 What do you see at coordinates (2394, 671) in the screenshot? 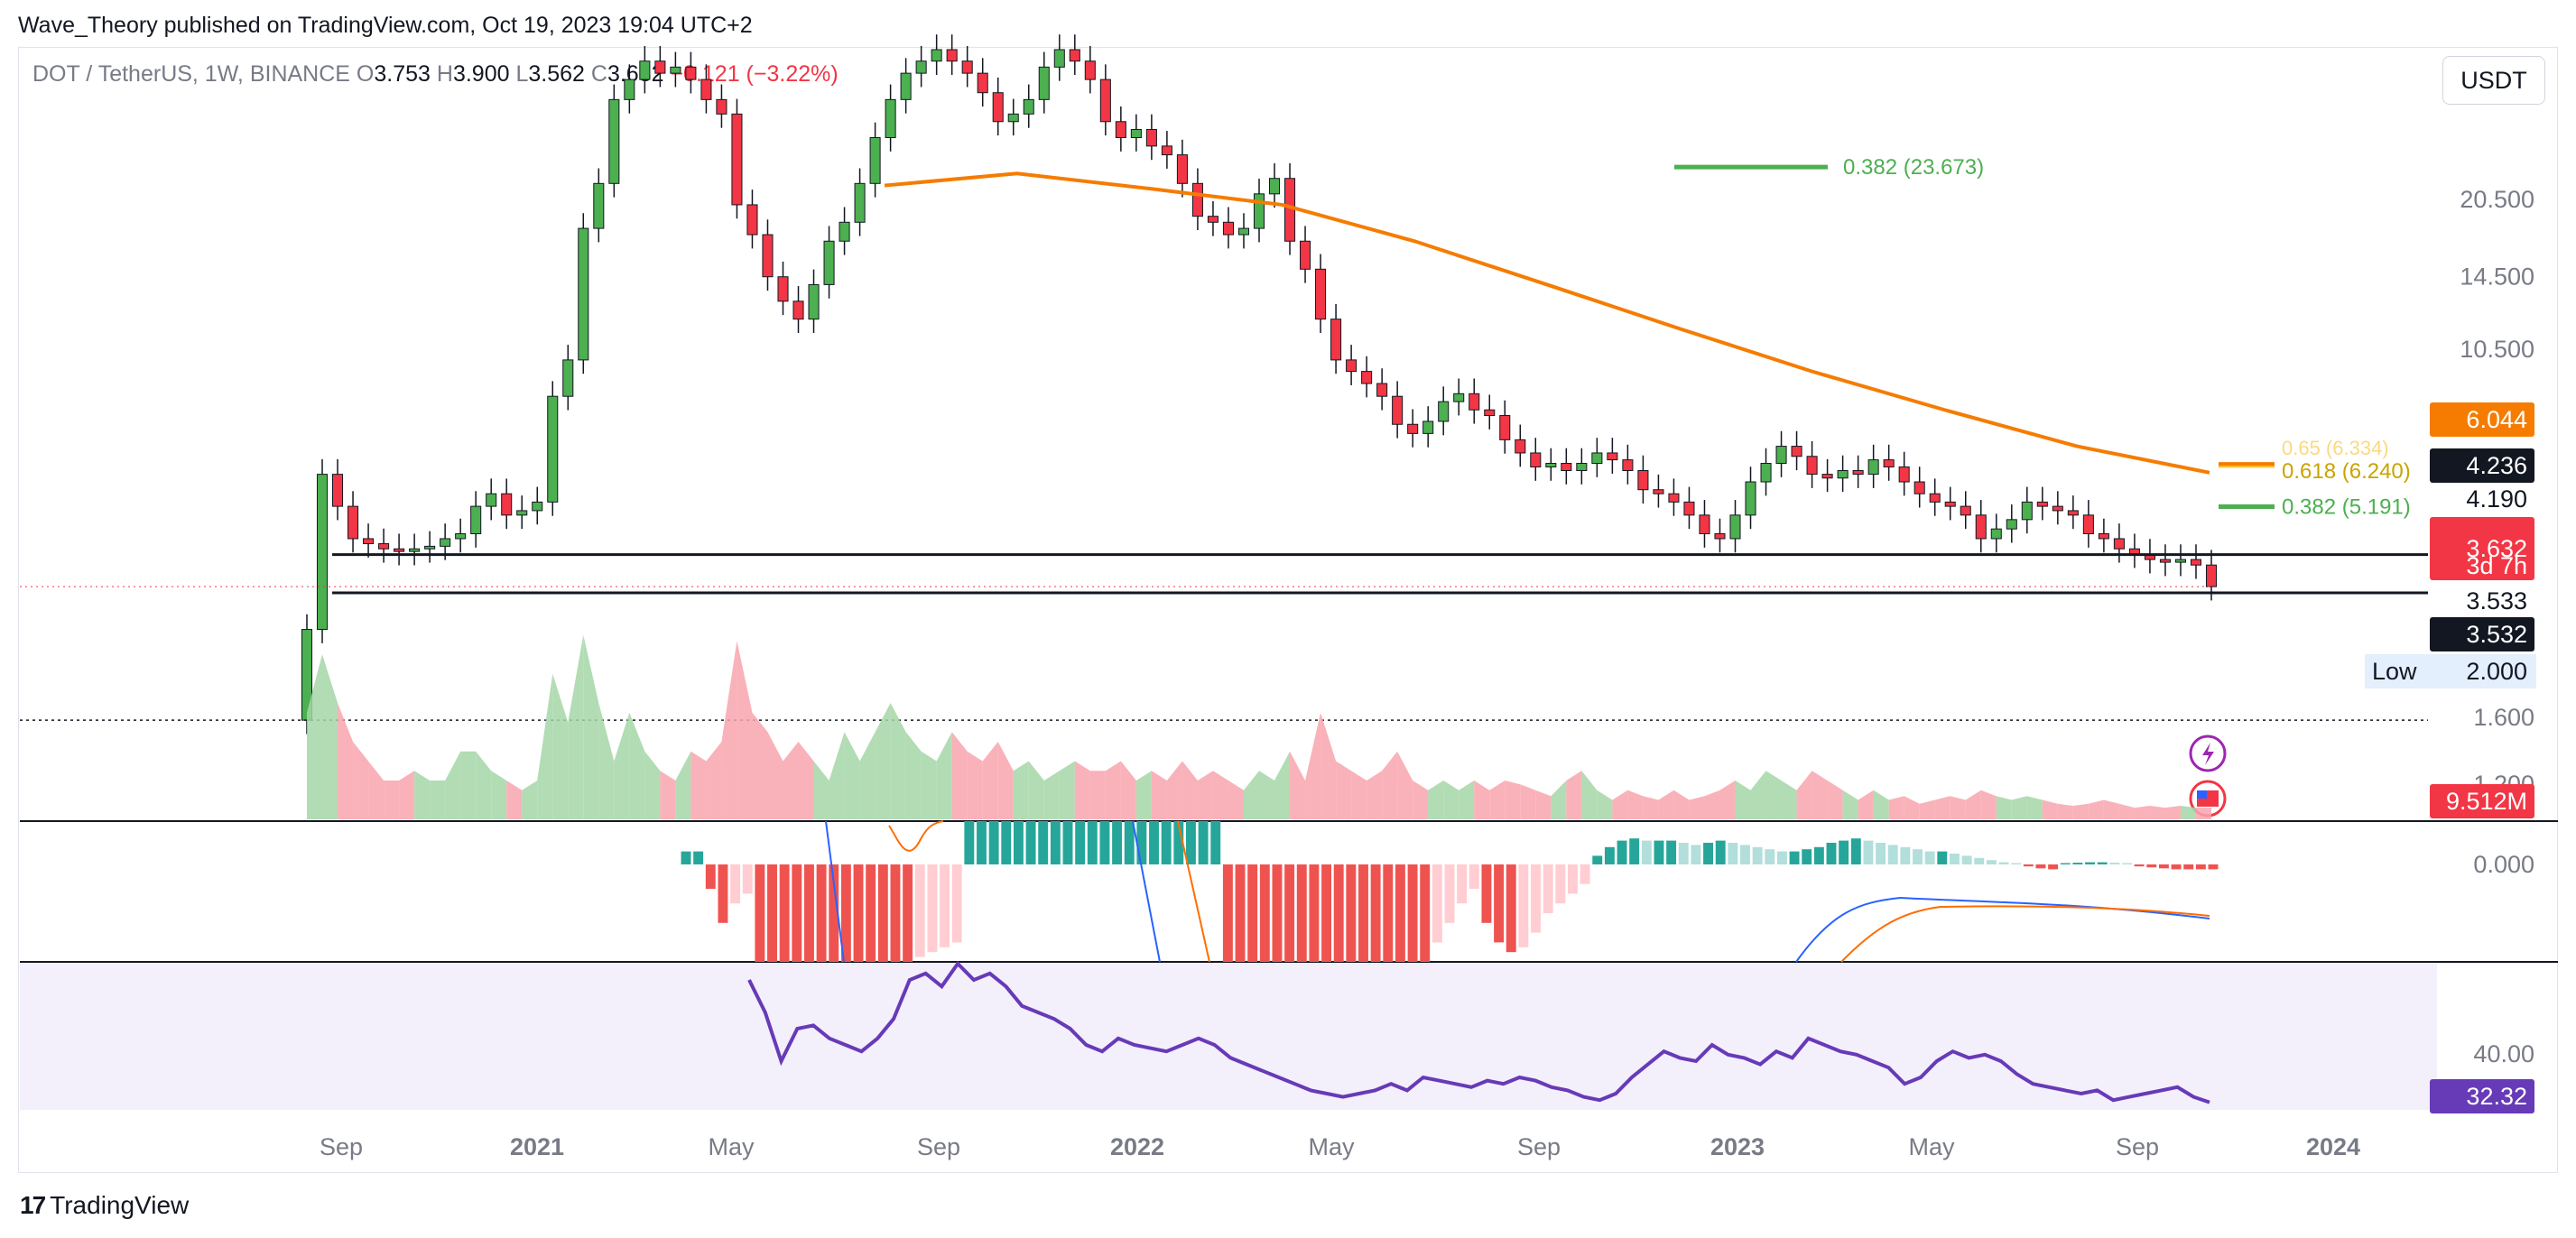
I see `low-prefix: Low` at bounding box center [2394, 671].